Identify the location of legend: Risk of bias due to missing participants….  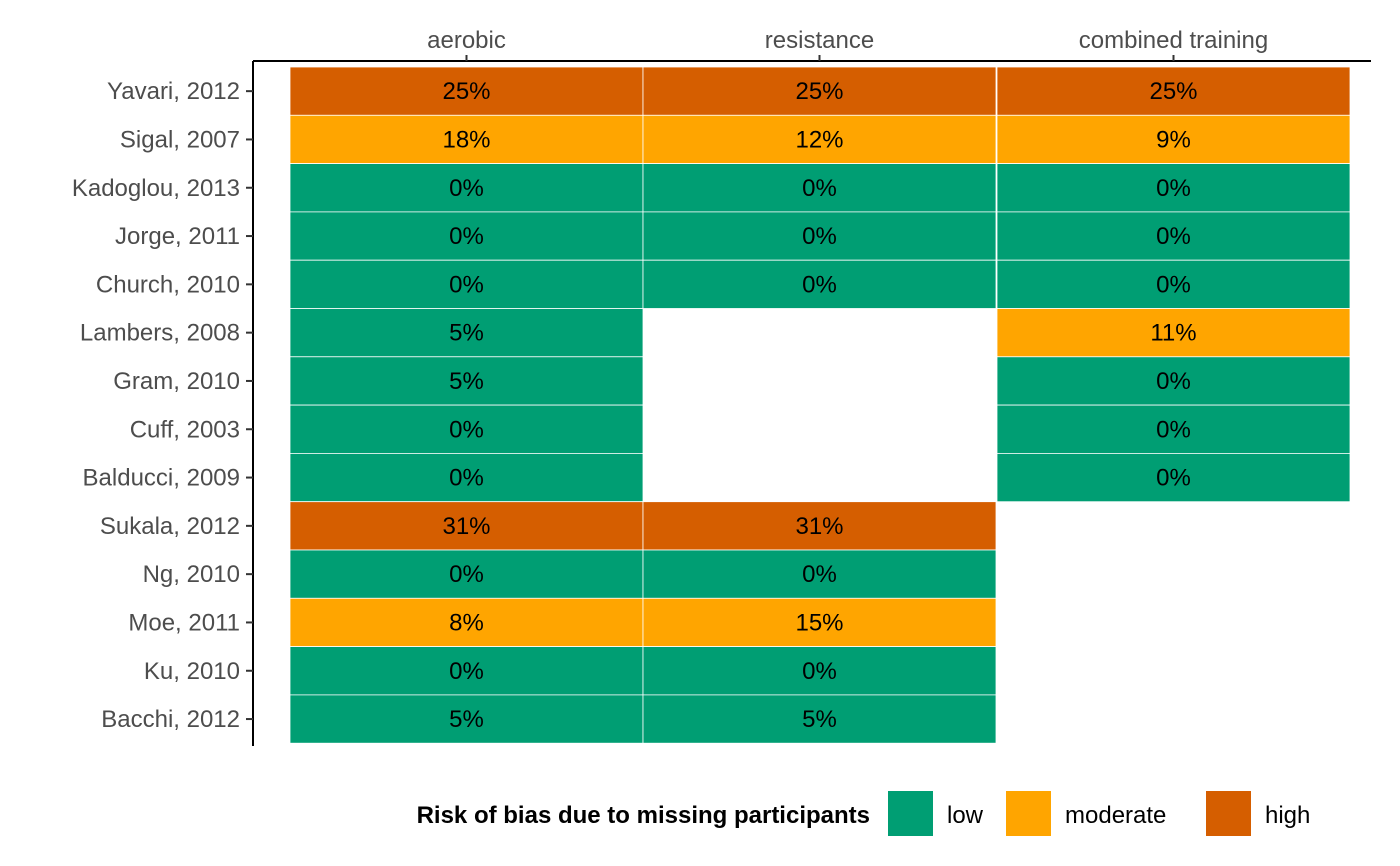
(863, 813).